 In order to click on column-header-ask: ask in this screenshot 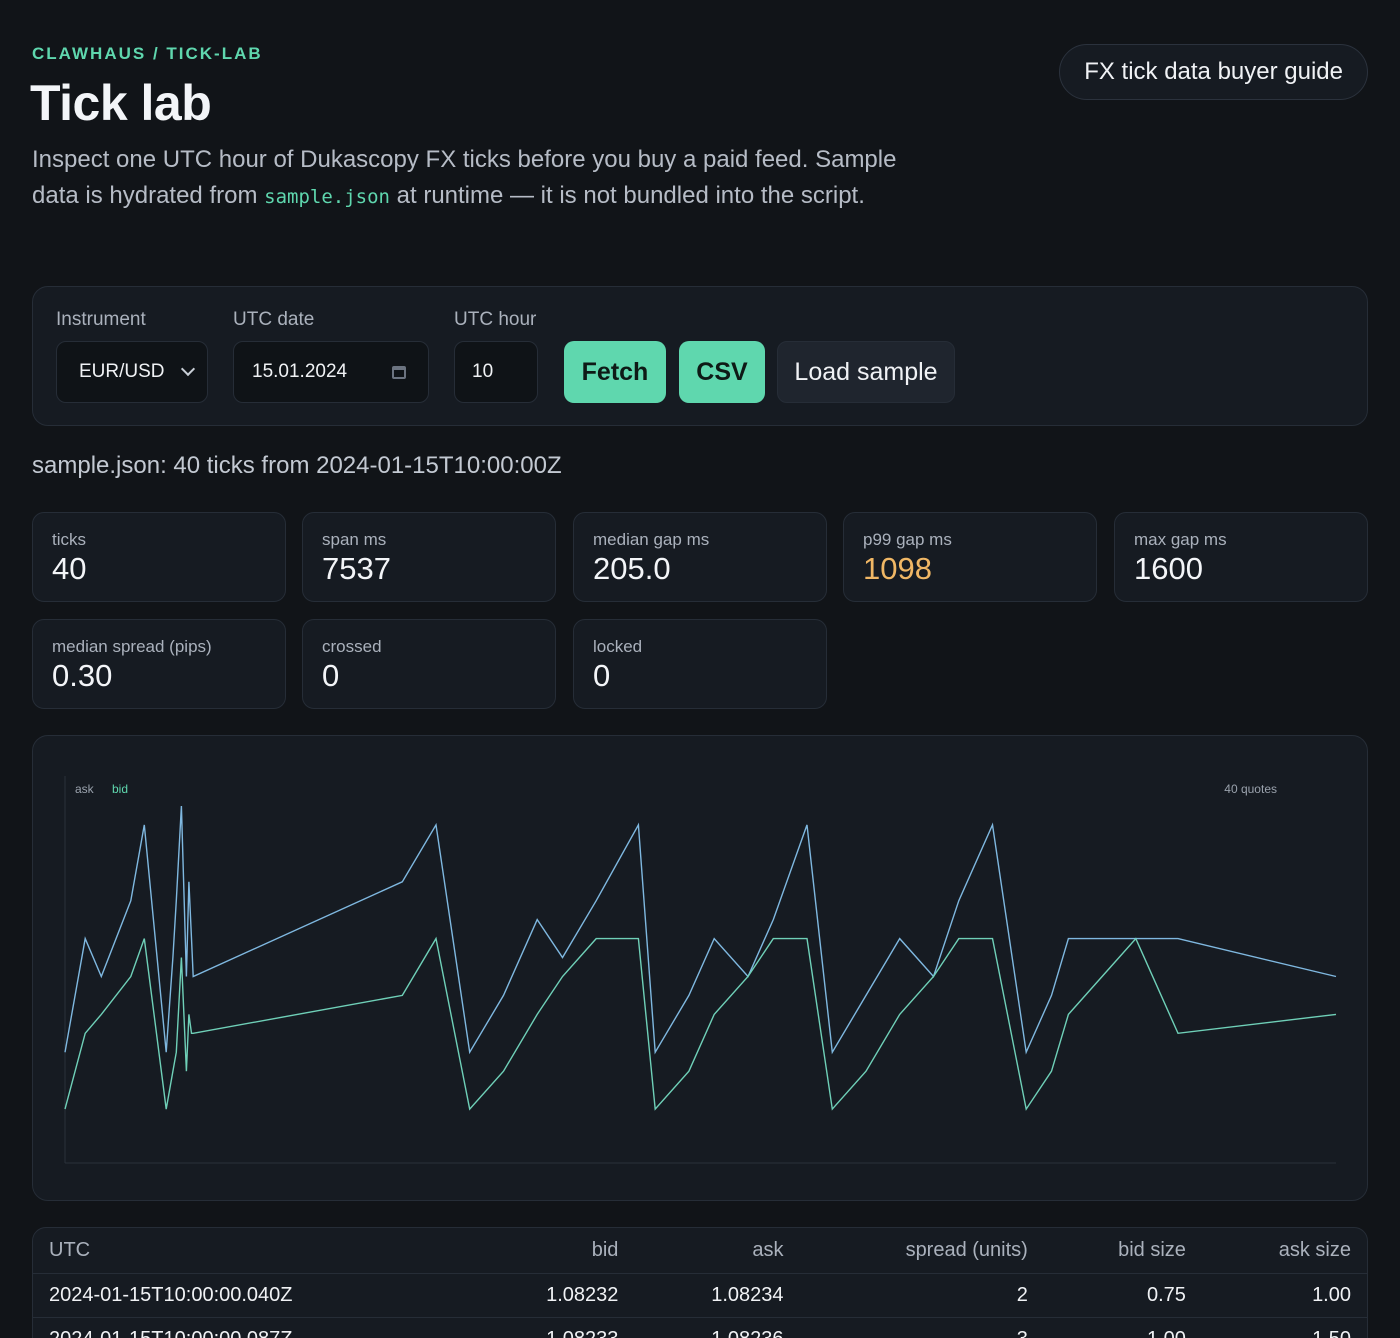, I will do `click(717, 1251)`.